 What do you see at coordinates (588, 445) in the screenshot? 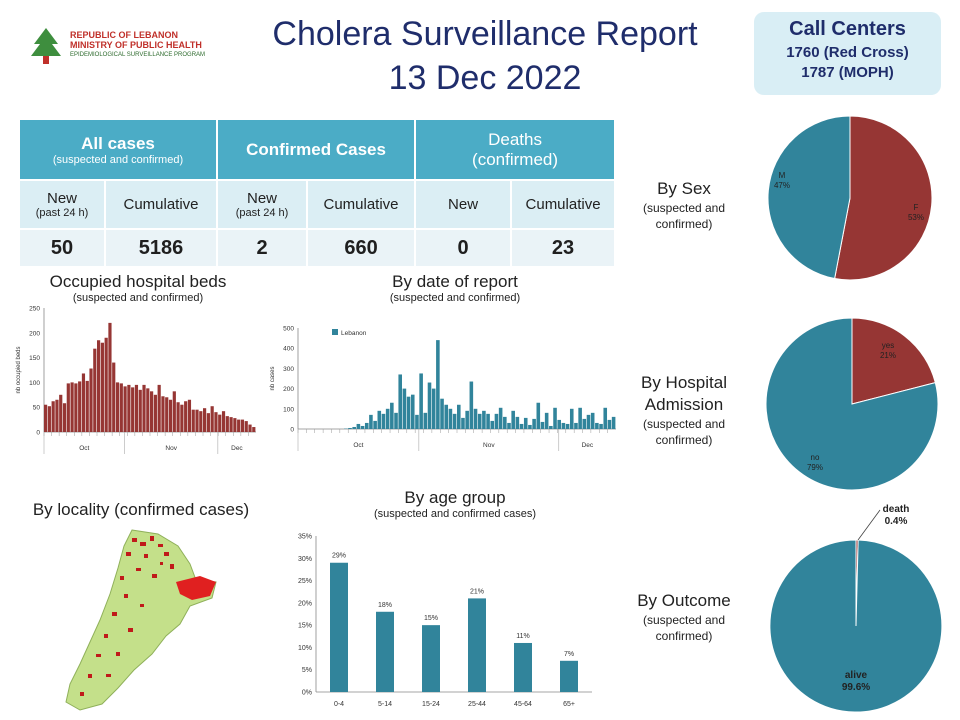
I see `month-label: Dec` at bounding box center [588, 445].